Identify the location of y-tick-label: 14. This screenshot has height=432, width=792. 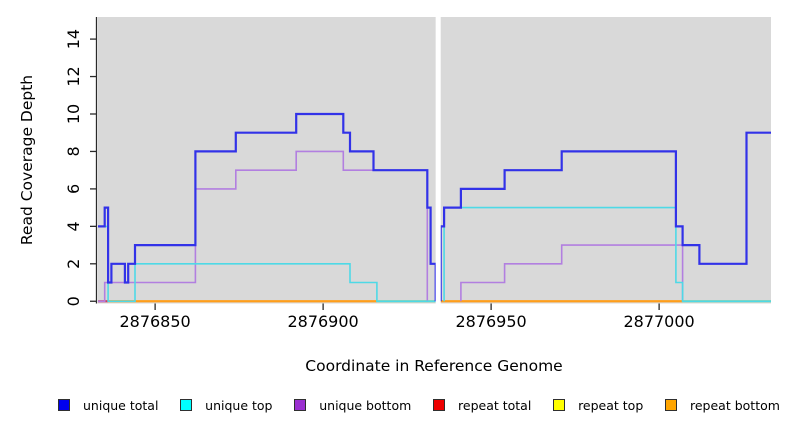
(73, 39).